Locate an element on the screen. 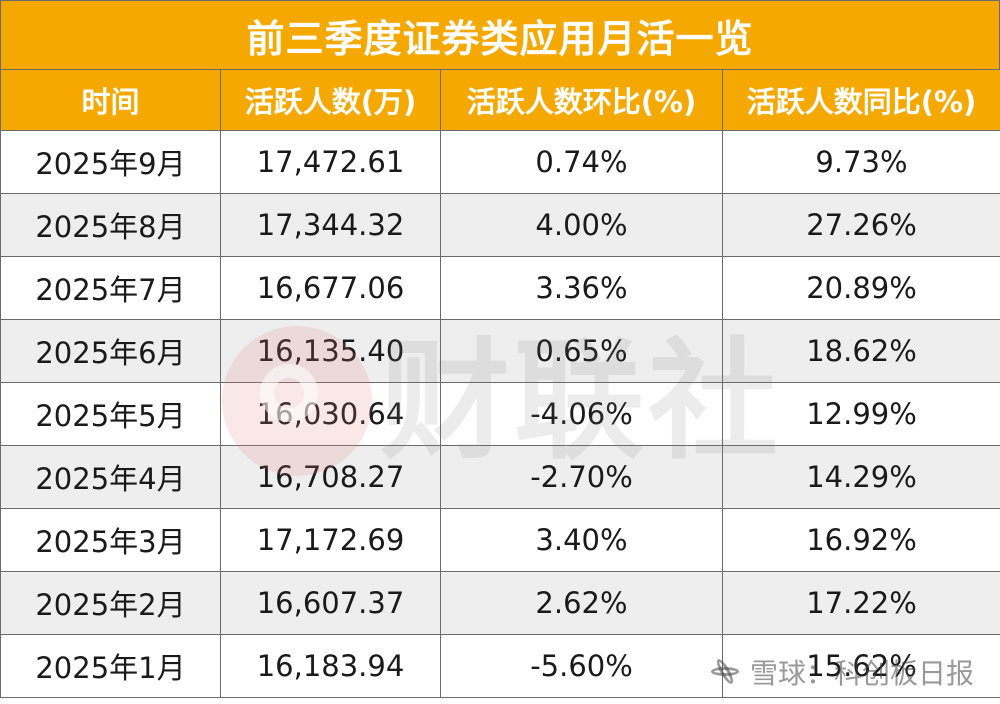 Image resolution: width=1000 pixels, height=704 pixels. table-title: 前三季度证券类应用月活一览 is located at coordinates (500, 35).